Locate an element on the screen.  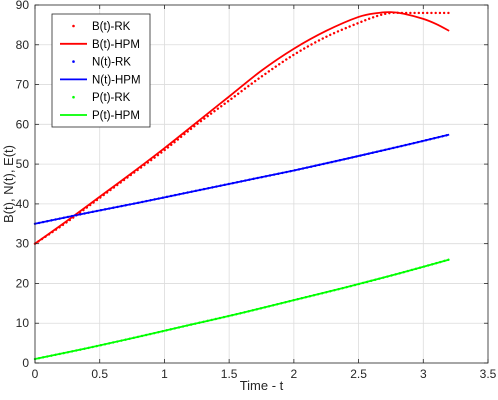
x-tick-label: 1.5 is located at coordinates (229, 374).